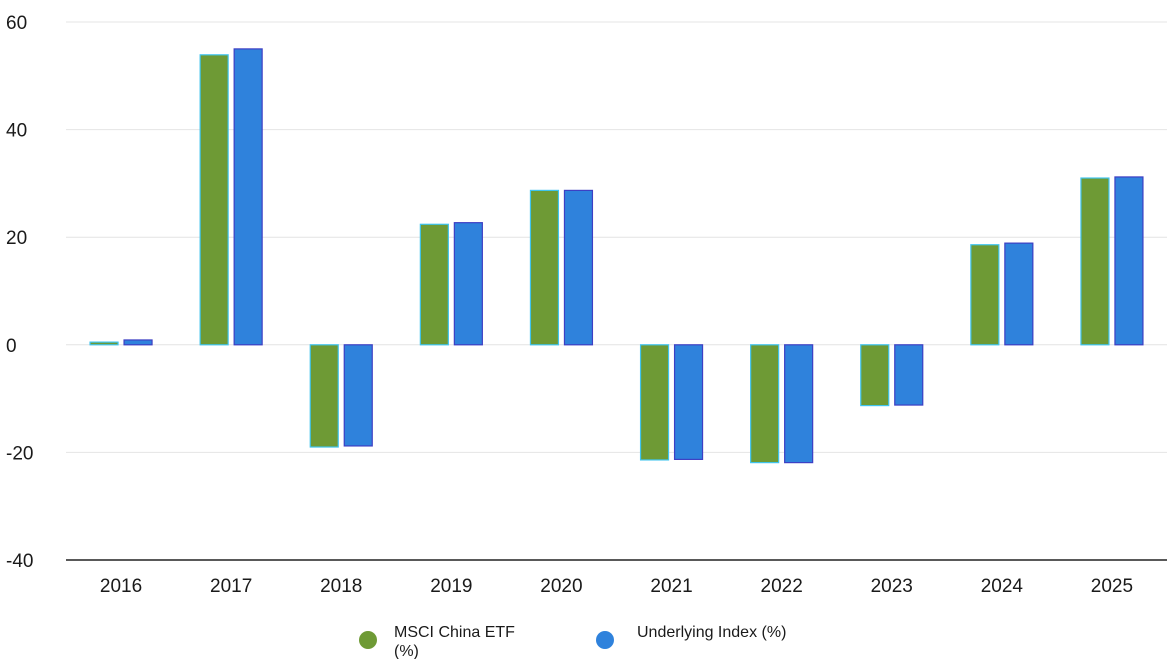 The width and height of the screenshot is (1167, 659). What do you see at coordinates (671, 586) in the screenshot?
I see `x-tick-label: 2021` at bounding box center [671, 586].